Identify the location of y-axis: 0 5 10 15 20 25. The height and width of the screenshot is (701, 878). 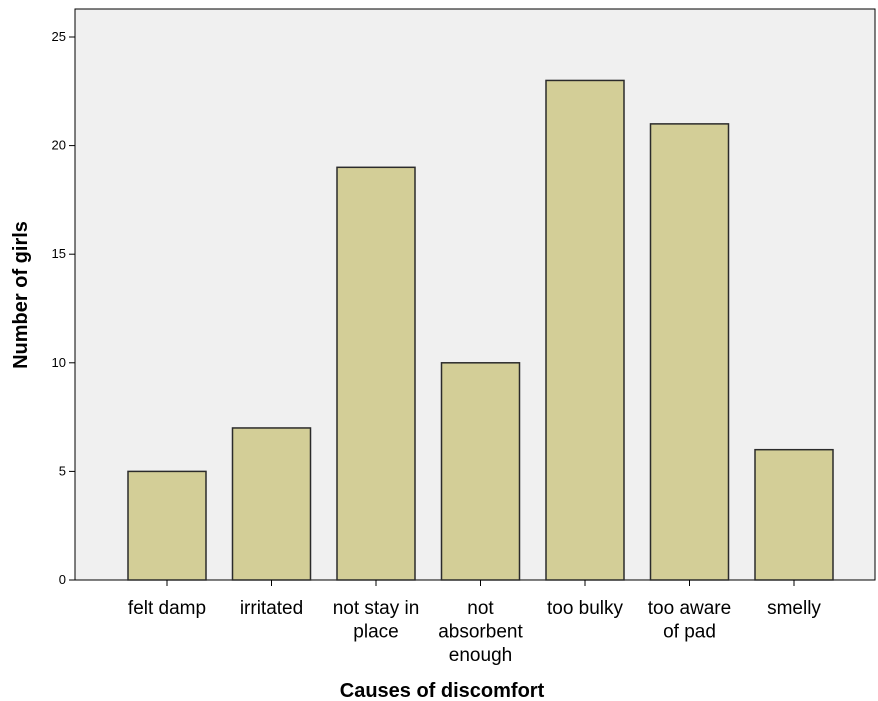
(63, 308).